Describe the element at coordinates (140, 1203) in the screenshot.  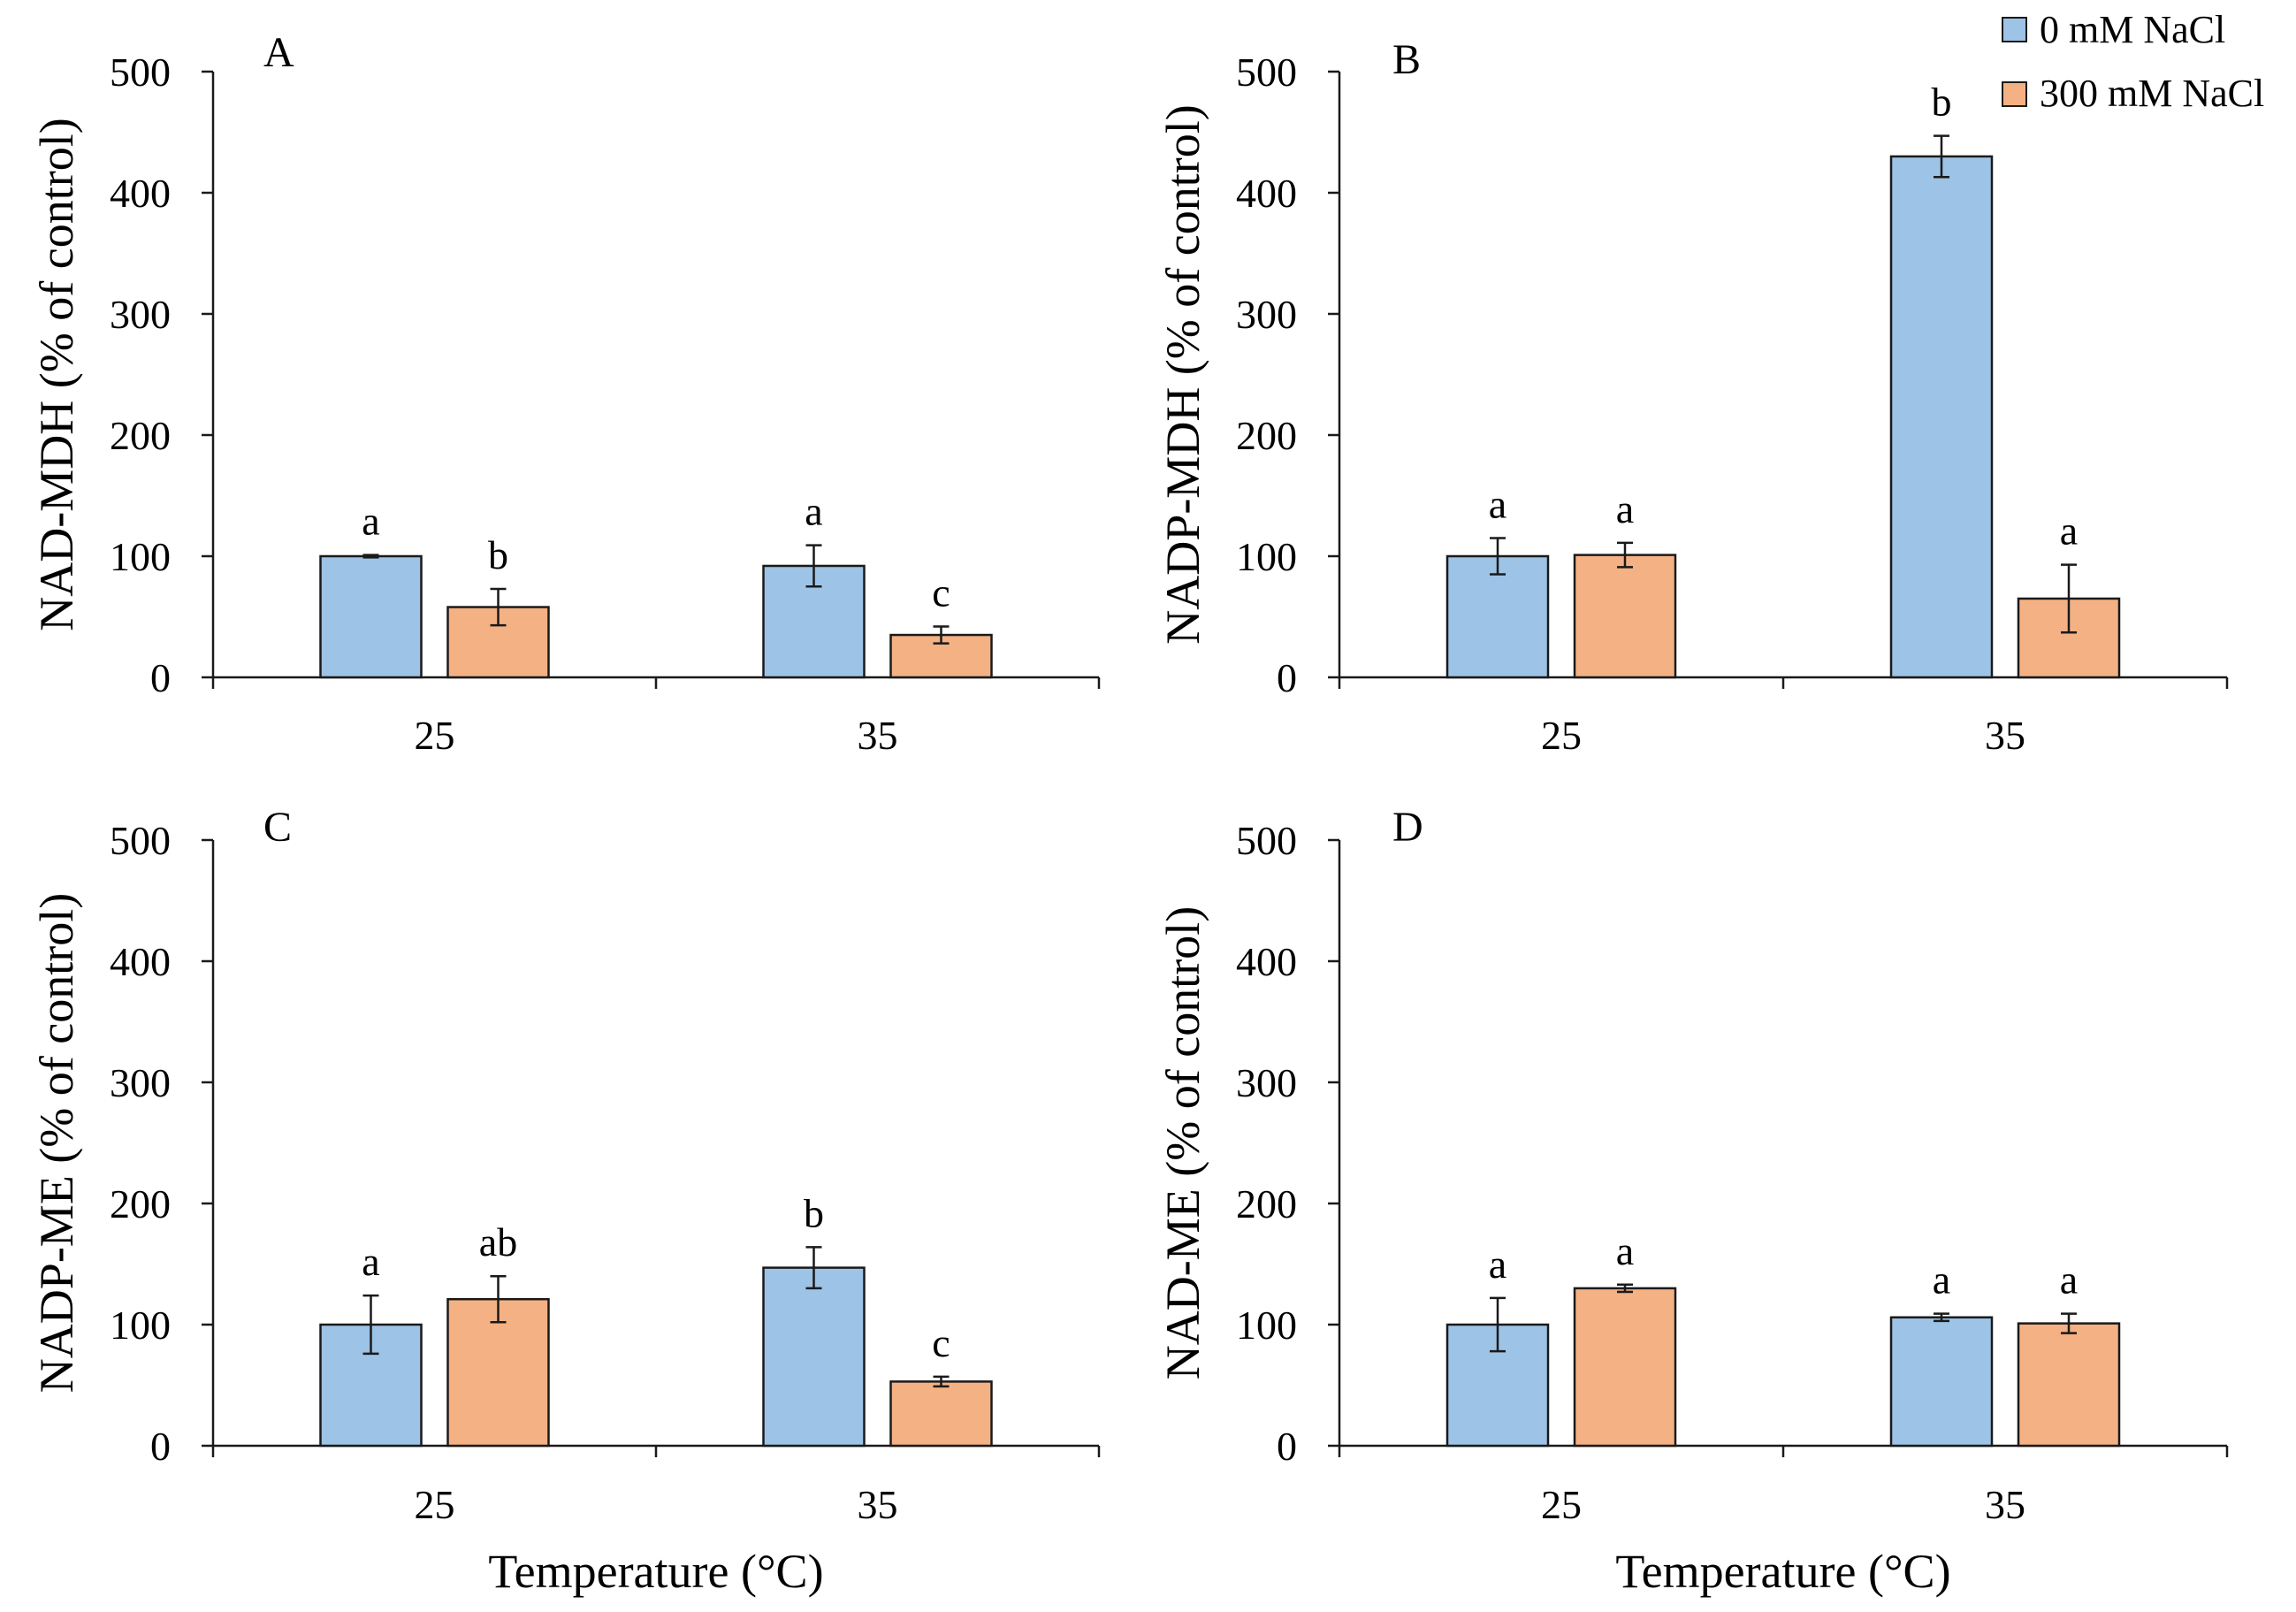
I see `y-tick-label-c-200: 200` at that location.